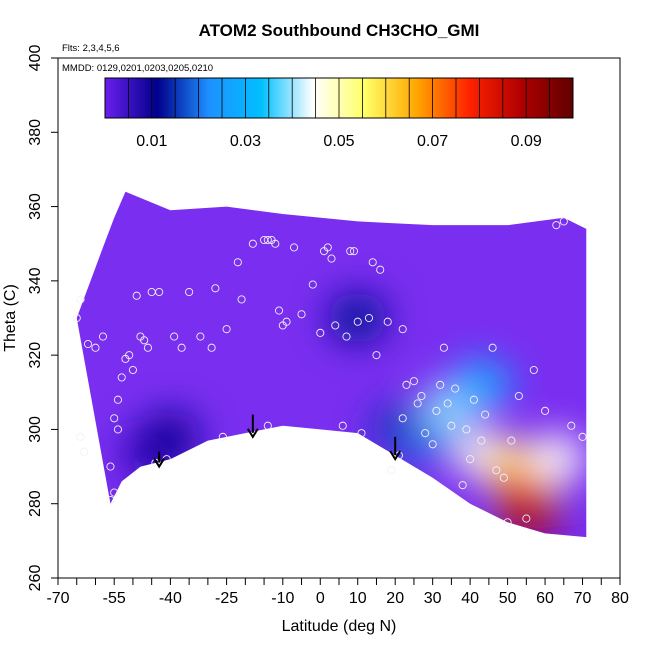  Describe the element at coordinates (35, 206) in the screenshot. I see `y-tick-label: 360` at that location.